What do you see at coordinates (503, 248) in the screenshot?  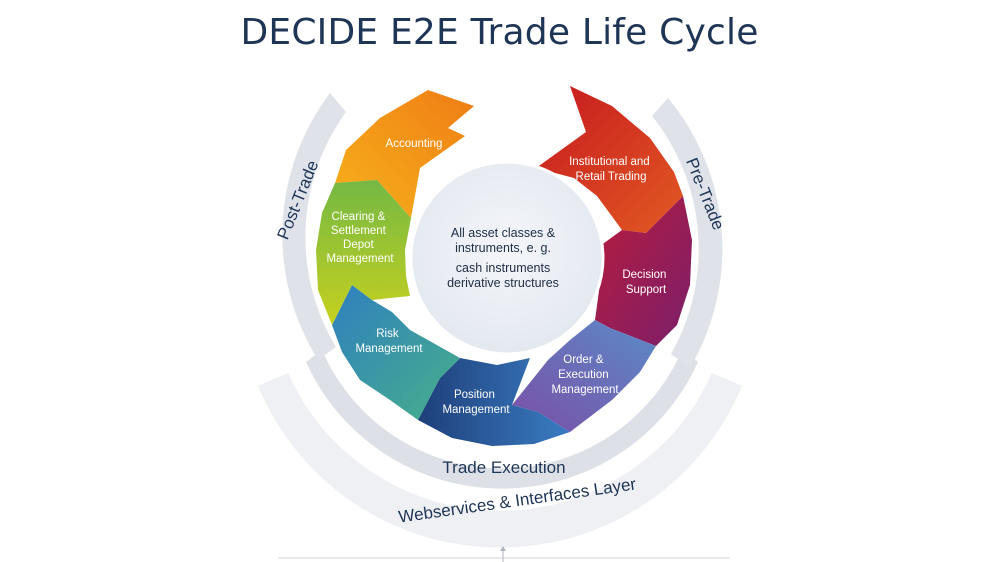 I see `center-text-2: instruments, e. g.` at bounding box center [503, 248].